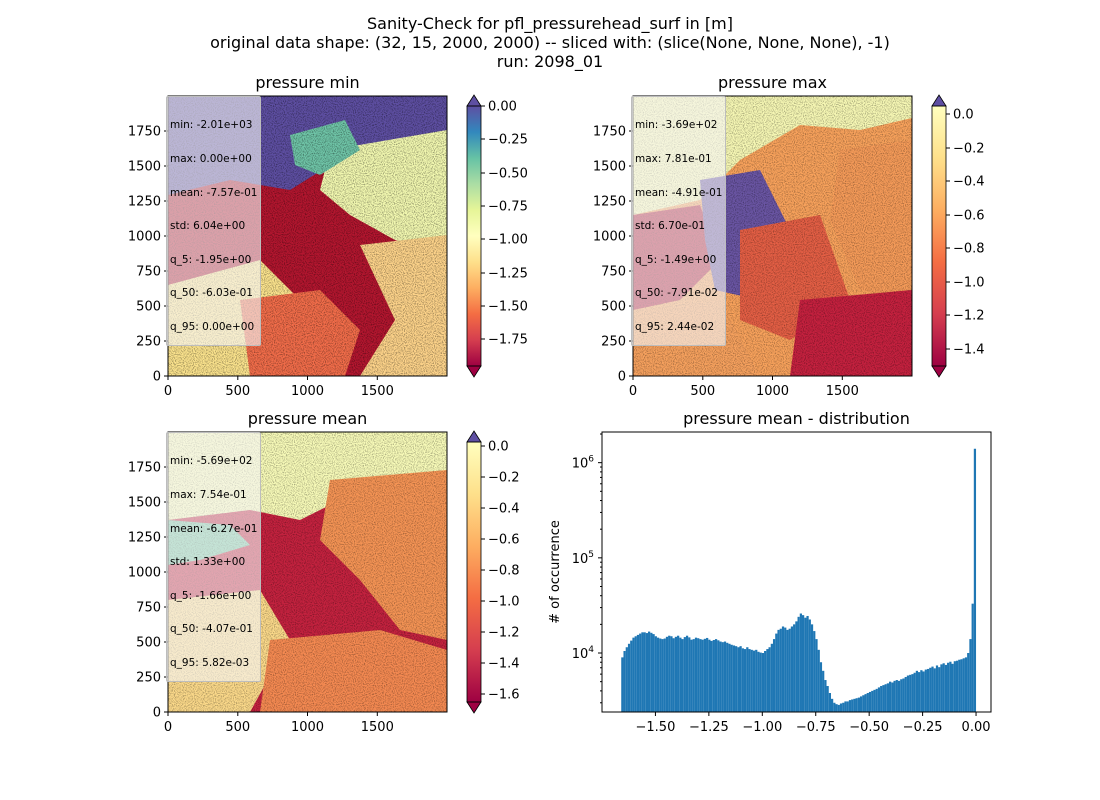 The width and height of the screenshot is (1100, 800). I want to click on x-tick: −0.75, so click(816, 723).